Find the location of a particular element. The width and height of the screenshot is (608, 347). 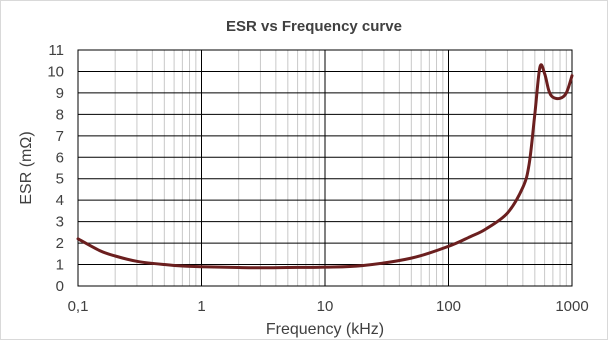

y-axis-label: ESR (mΩ) is located at coordinates (26, 167).